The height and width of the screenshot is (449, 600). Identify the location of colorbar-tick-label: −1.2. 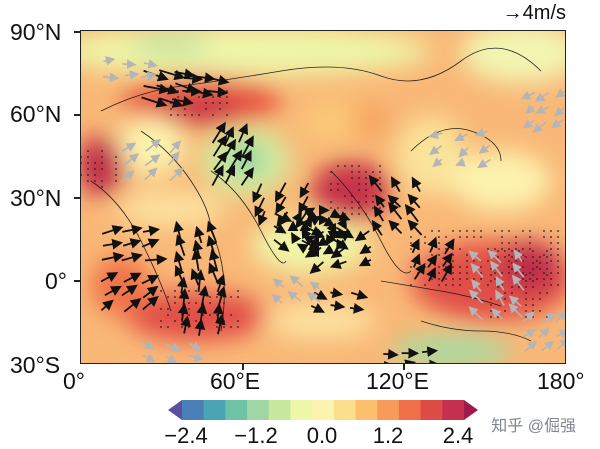
(256, 435).